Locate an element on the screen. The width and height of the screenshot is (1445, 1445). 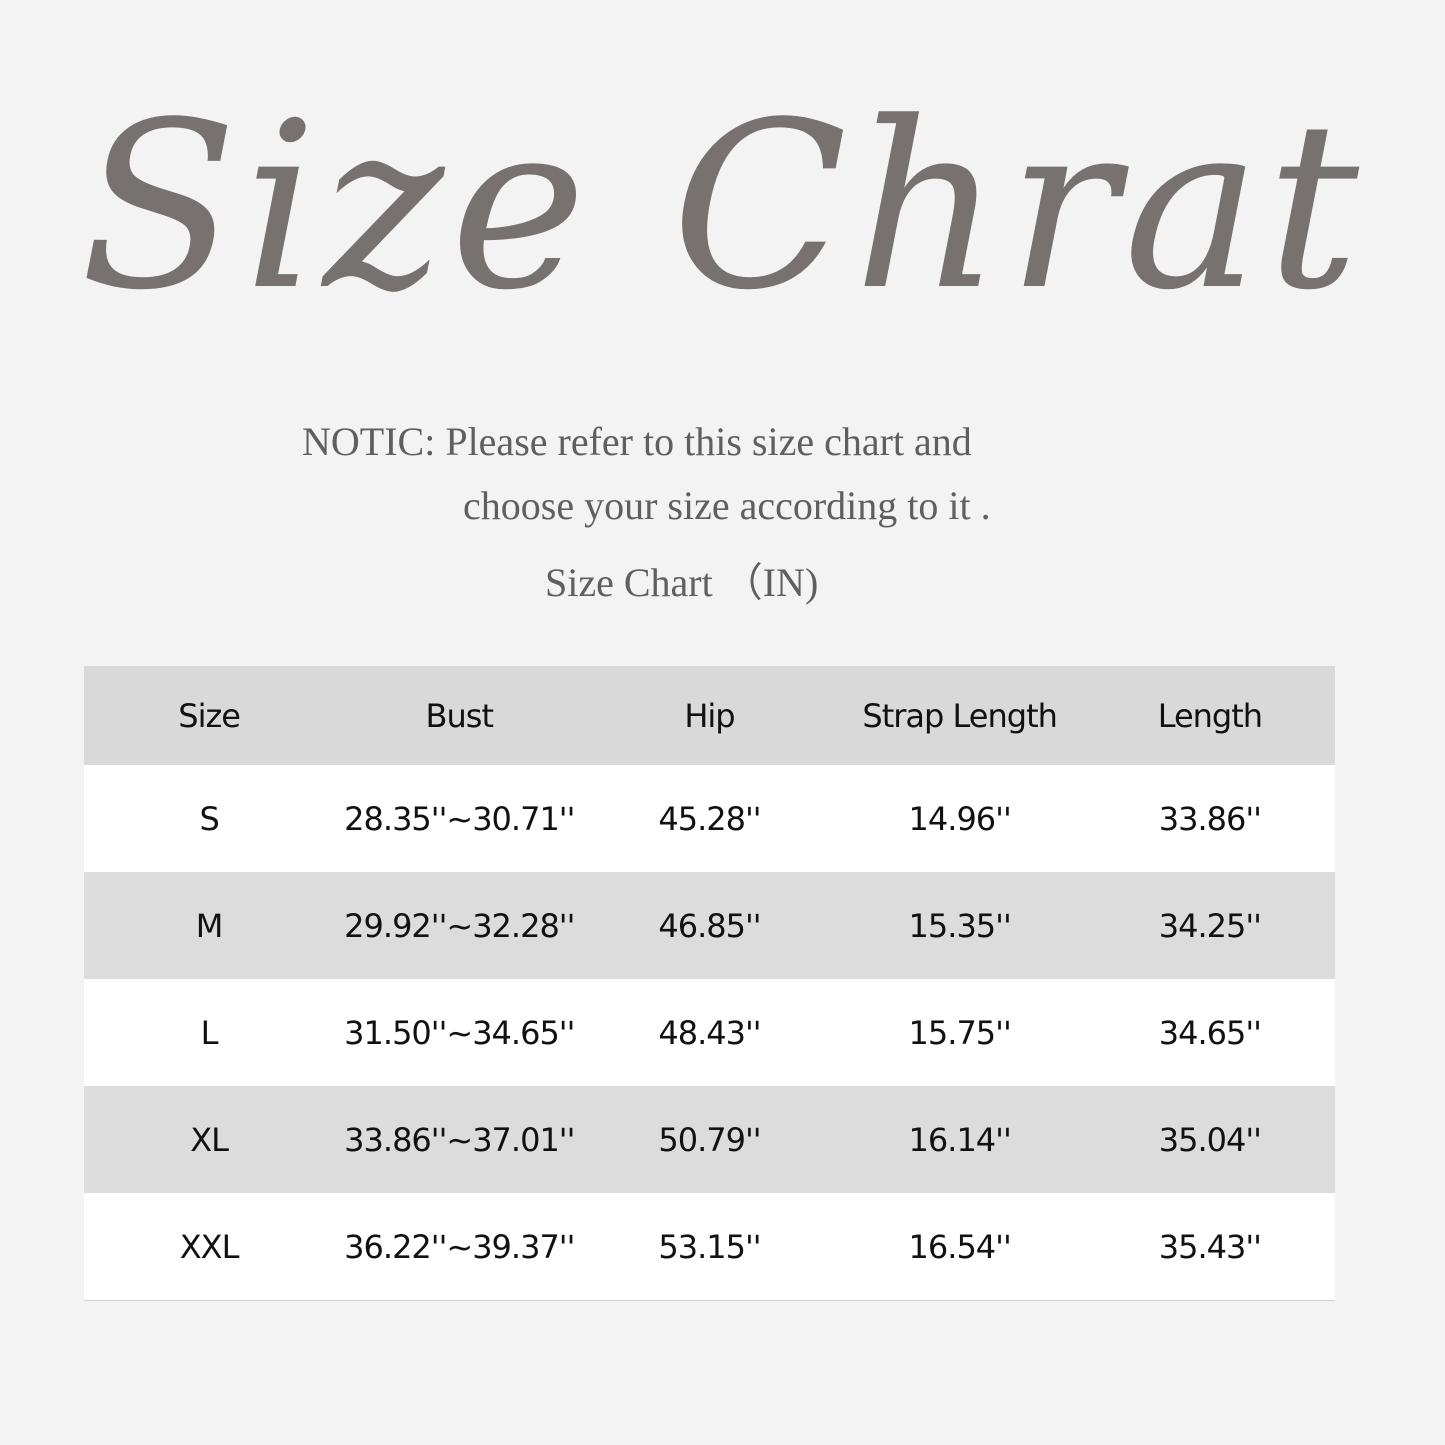
cell-bust: 33.86''~37.01'' is located at coordinates (459, 1139).